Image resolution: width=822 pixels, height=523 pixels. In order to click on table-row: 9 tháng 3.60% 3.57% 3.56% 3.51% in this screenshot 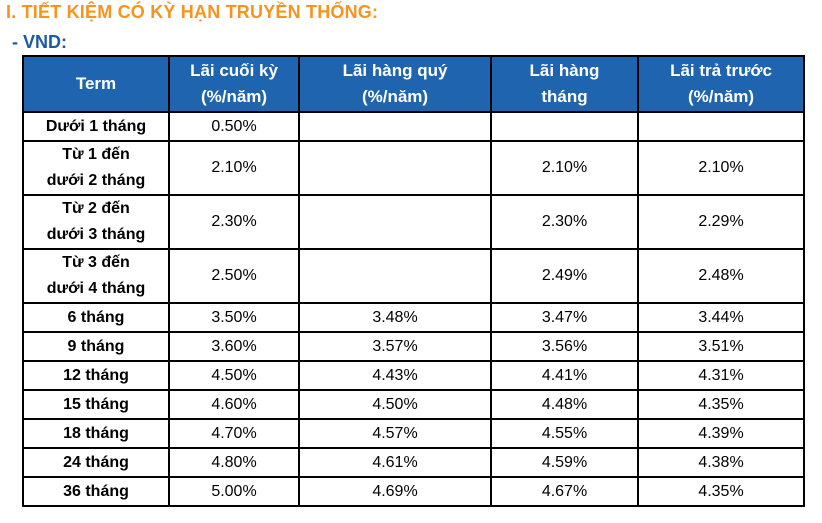, I will do `click(413, 346)`.